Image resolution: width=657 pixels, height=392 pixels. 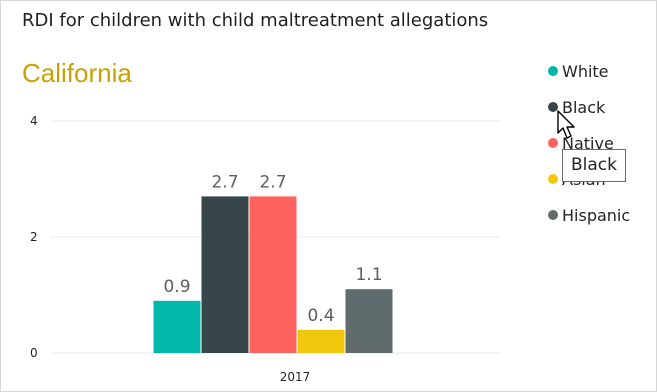 What do you see at coordinates (34, 237) in the screenshot?
I see `y-tick-label: 2` at bounding box center [34, 237].